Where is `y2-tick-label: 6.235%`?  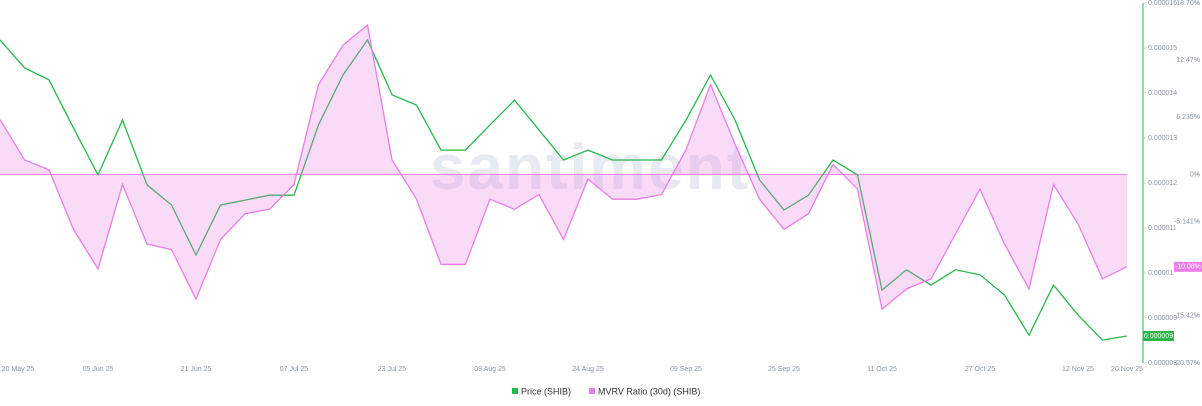 y2-tick-label: 6.235% is located at coordinates (1188, 117).